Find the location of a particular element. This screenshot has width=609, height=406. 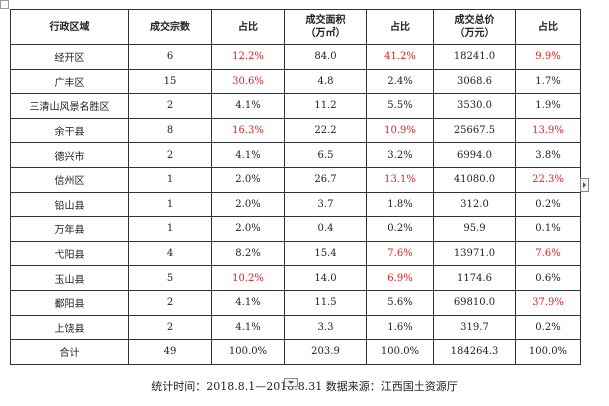

cell-area: 11.2 is located at coordinates (325, 106).